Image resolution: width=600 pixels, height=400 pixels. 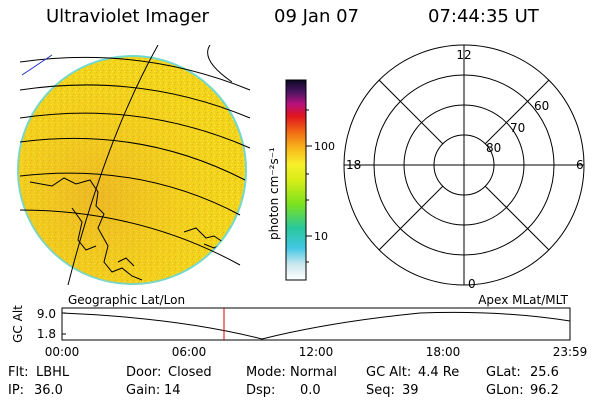 What do you see at coordinates (410, 390) in the screenshot?
I see `info-seq-value: 39` at bounding box center [410, 390].